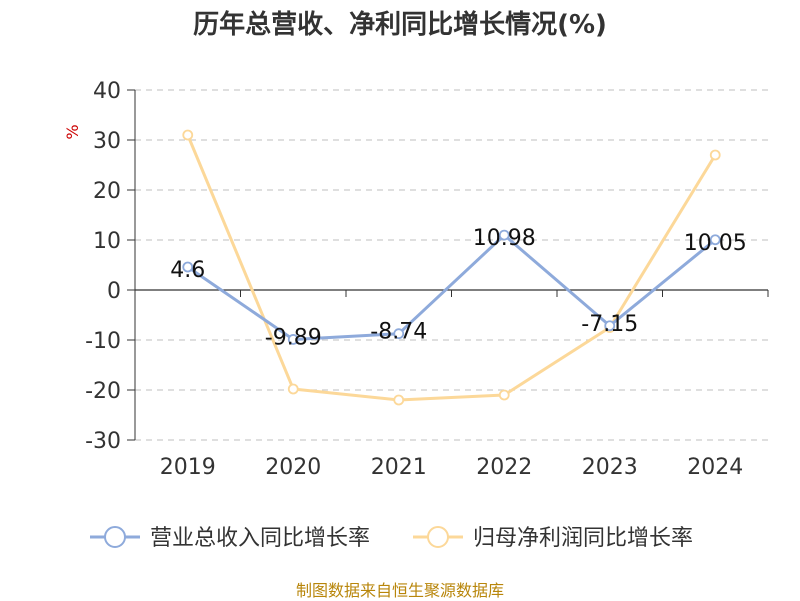 The width and height of the screenshot is (800, 601). I want to click on data-label: -7.15, so click(609, 324).